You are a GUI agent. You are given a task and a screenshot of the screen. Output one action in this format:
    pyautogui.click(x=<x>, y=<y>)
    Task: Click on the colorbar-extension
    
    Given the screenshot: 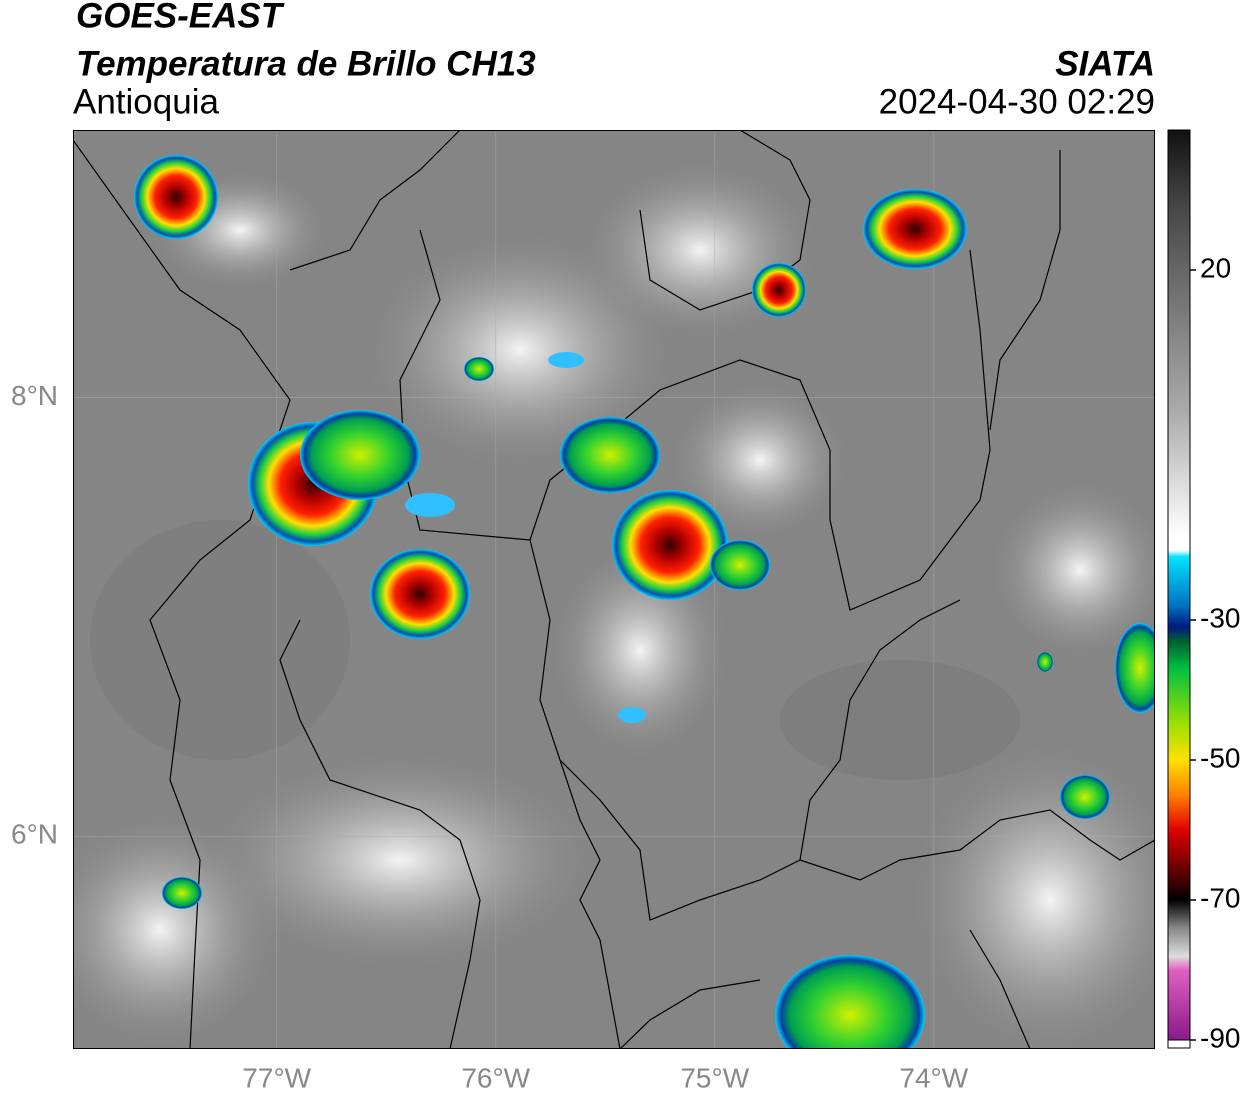 What is the action you would take?
    pyautogui.click(x=1179, y=1044)
    